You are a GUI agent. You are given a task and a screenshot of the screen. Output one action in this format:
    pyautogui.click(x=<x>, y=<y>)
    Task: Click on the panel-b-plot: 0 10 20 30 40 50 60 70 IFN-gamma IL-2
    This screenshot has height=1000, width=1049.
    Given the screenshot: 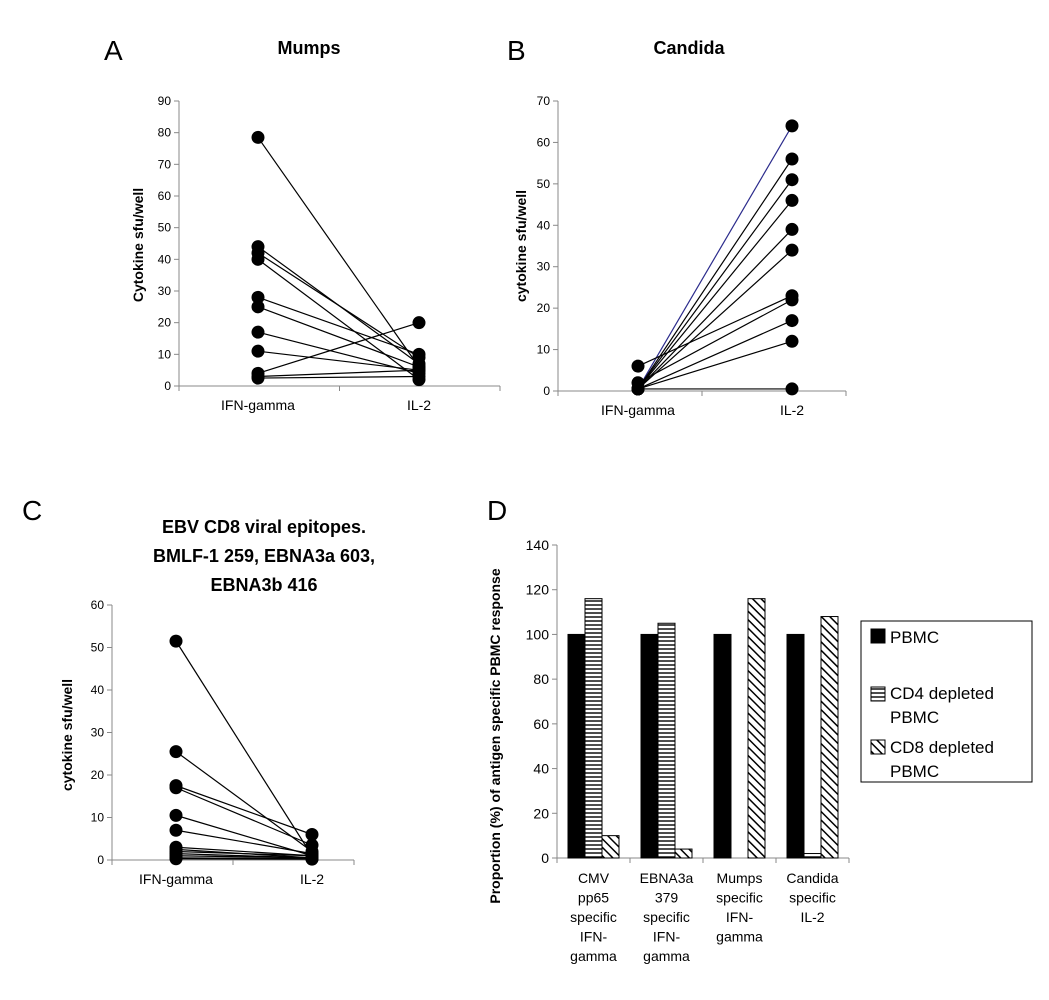 What is the action you would take?
    pyautogui.click(x=692, y=256)
    